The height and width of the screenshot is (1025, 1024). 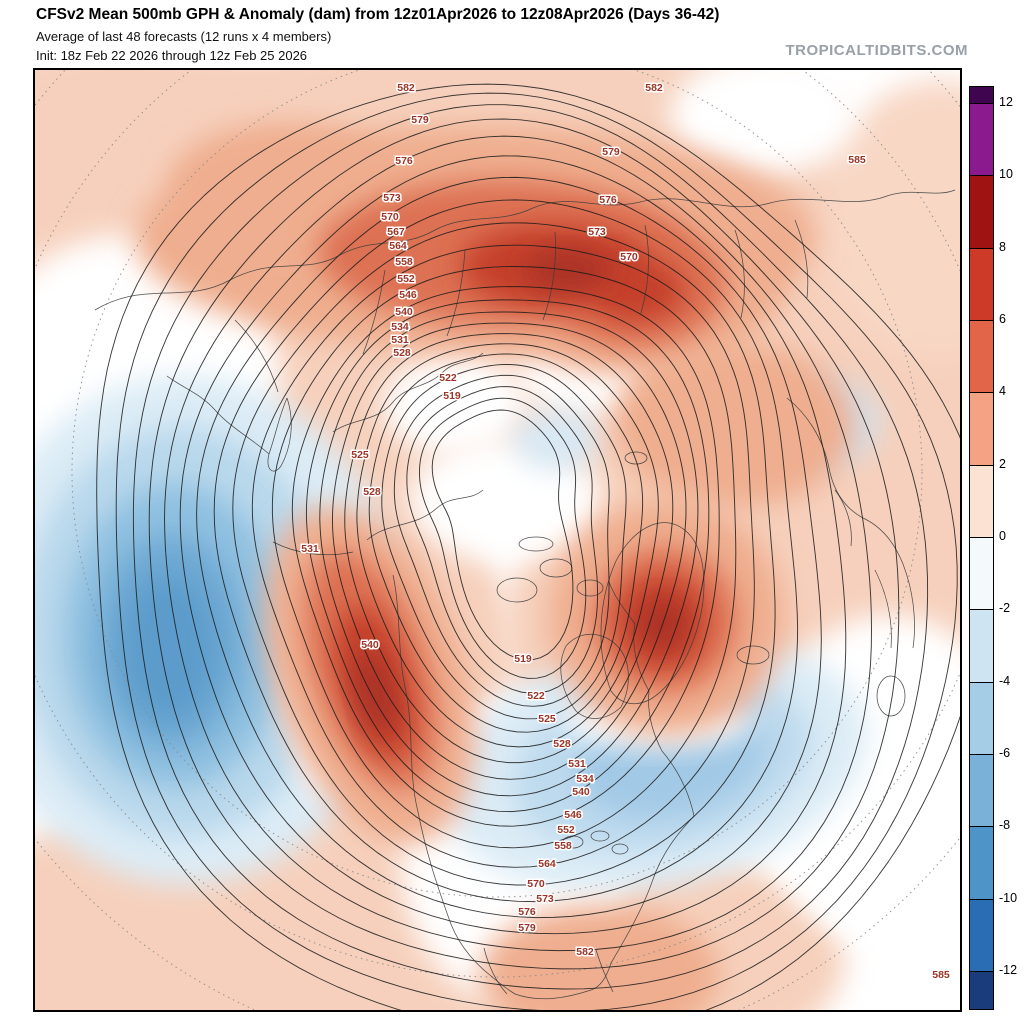 What do you see at coordinates (1002, 463) in the screenshot?
I see `colorbar-tick-label: 2` at bounding box center [1002, 463].